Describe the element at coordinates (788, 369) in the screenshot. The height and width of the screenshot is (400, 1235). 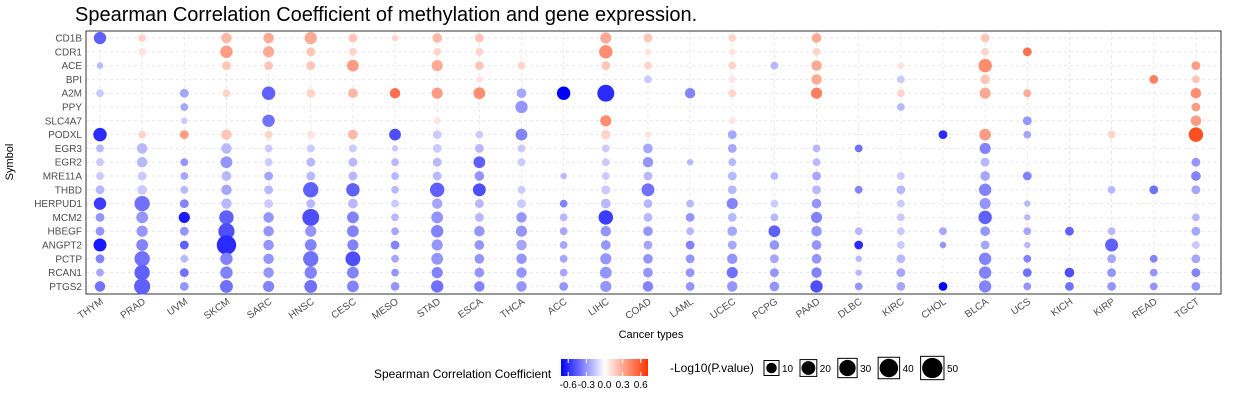
I see `size-legend-label: 10` at that location.